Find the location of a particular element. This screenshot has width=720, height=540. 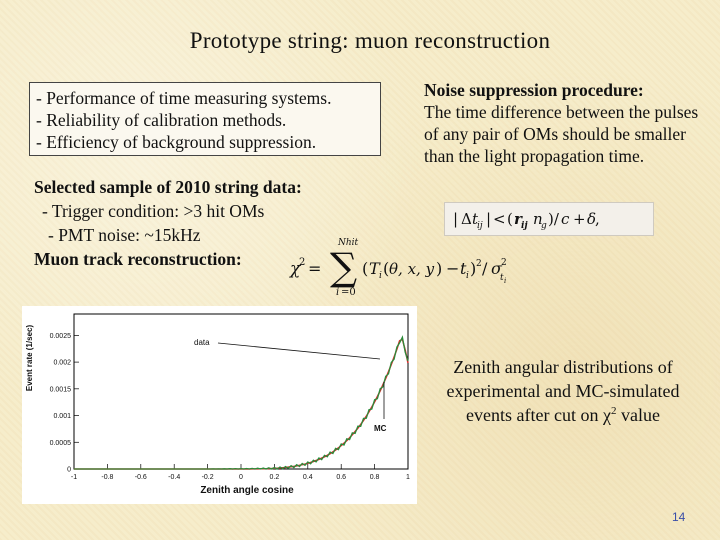

goal-item: - Efficiency of background suppression. is located at coordinates (176, 142).